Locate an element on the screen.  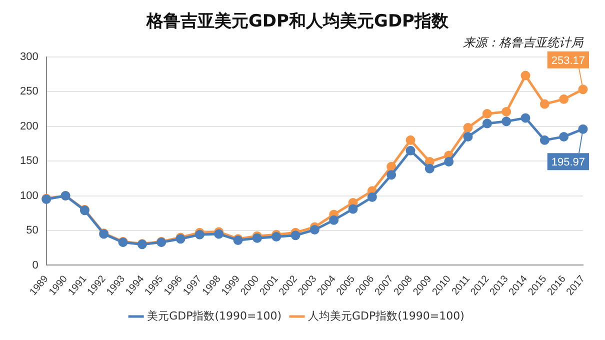
y-tick-label: 100 is located at coordinates (29, 196).